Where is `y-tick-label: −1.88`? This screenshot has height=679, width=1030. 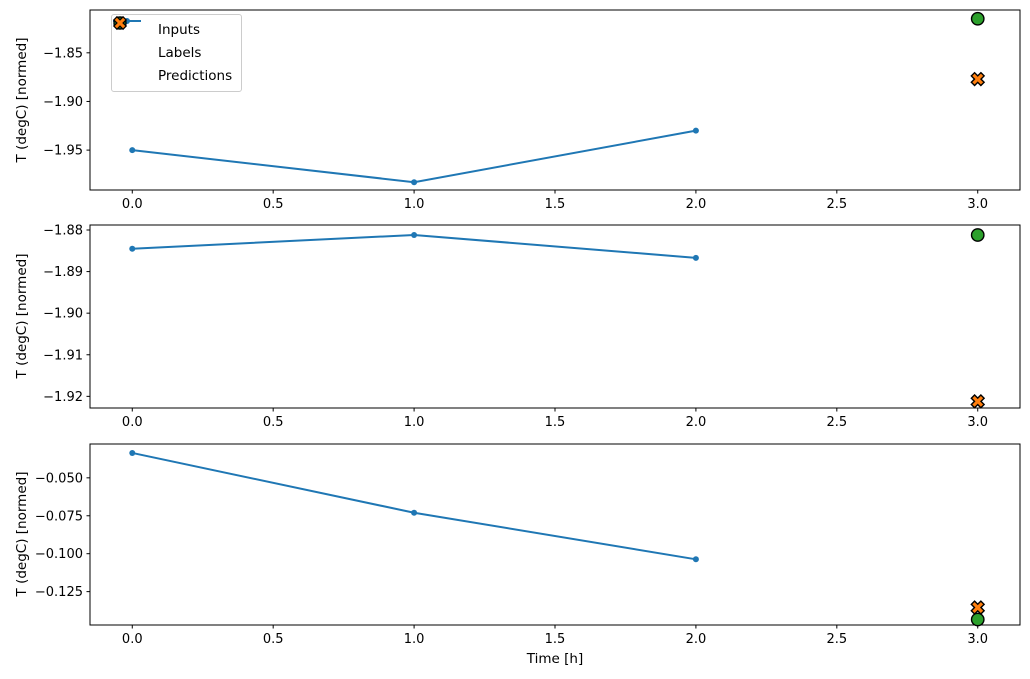 y-tick-label: −1.88 is located at coordinates (63, 230).